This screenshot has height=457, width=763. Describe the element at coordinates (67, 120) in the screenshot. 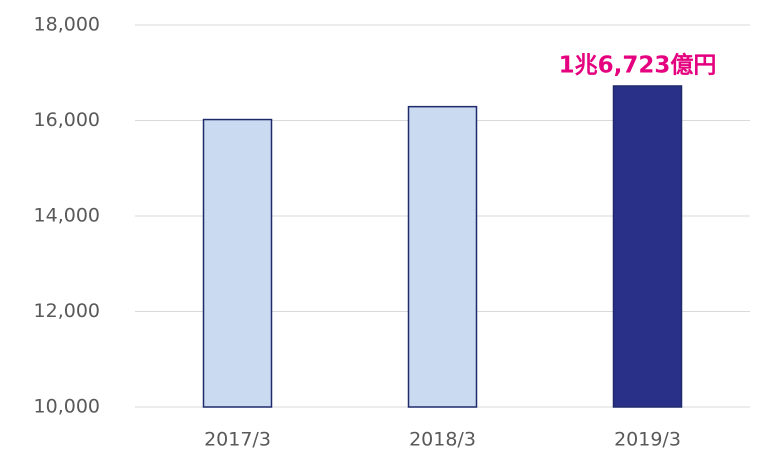

I see `y-tick-label: 16,000` at that location.